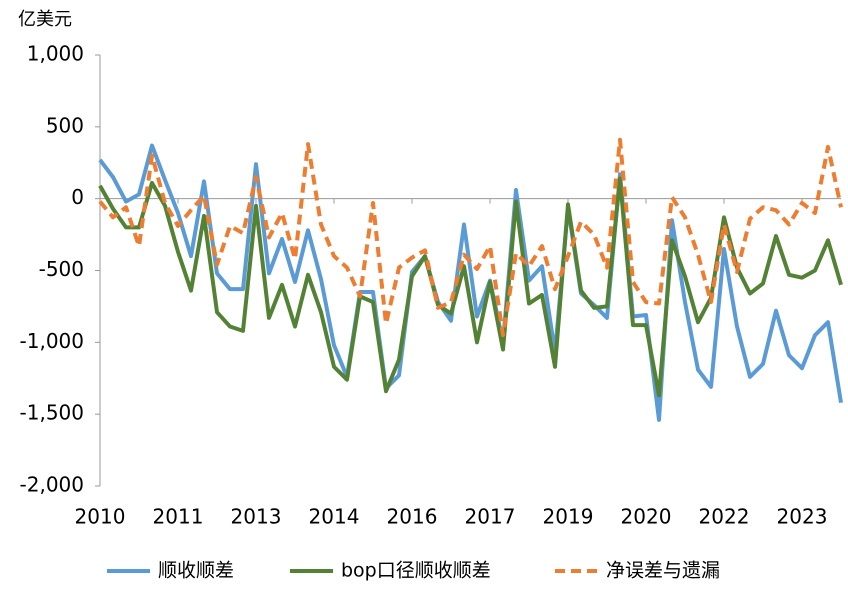 The image size is (848, 599). I want to click on legend-label: 净误差与遗漏, so click(663, 571).